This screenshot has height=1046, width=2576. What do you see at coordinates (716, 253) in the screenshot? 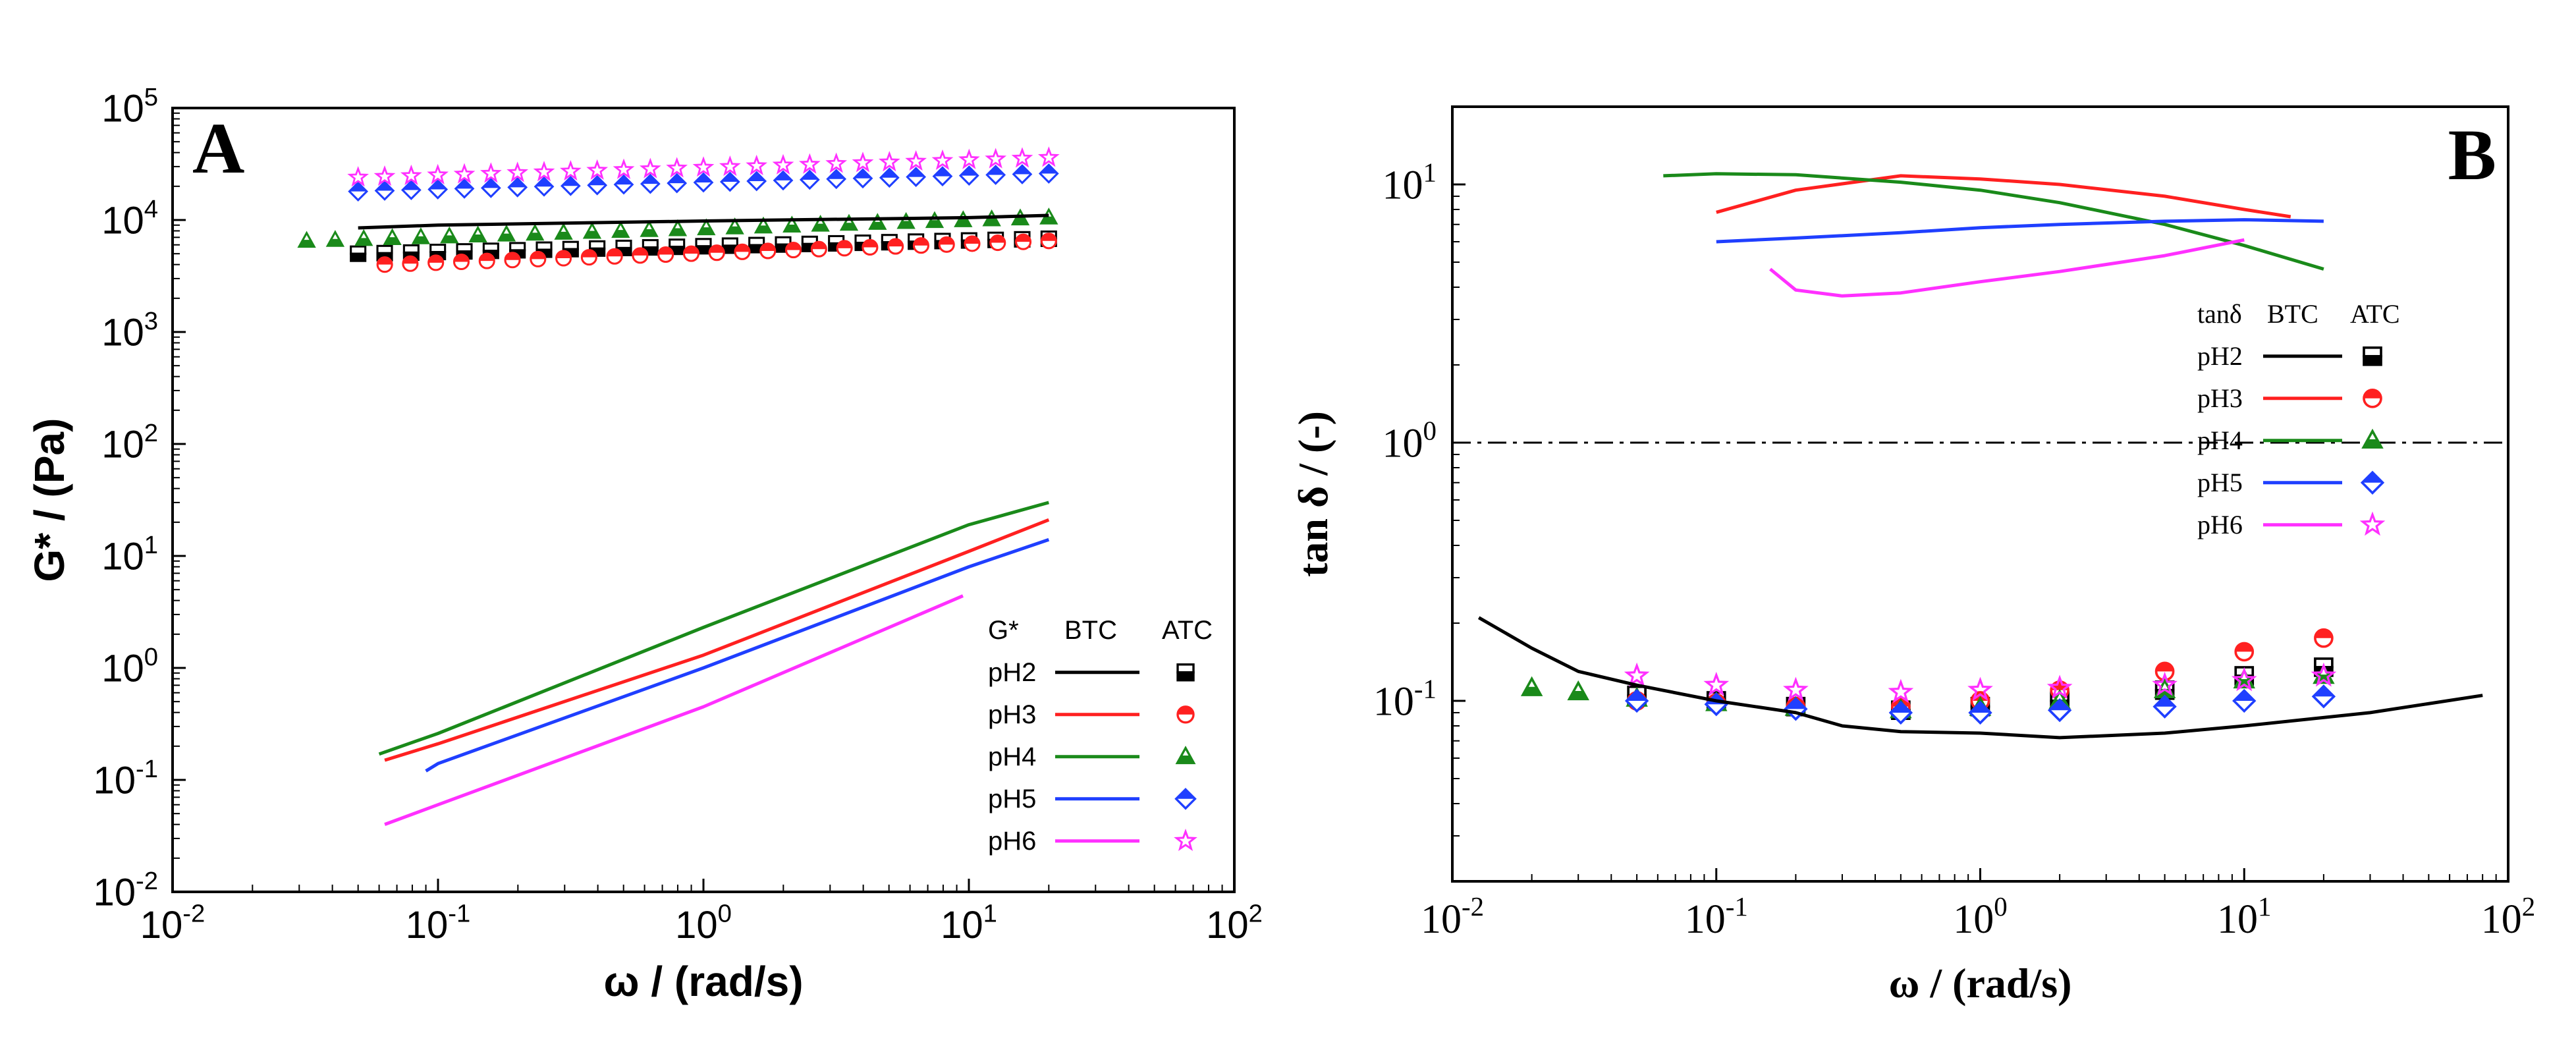
I see `marker-series-pH3` at bounding box center [716, 253].